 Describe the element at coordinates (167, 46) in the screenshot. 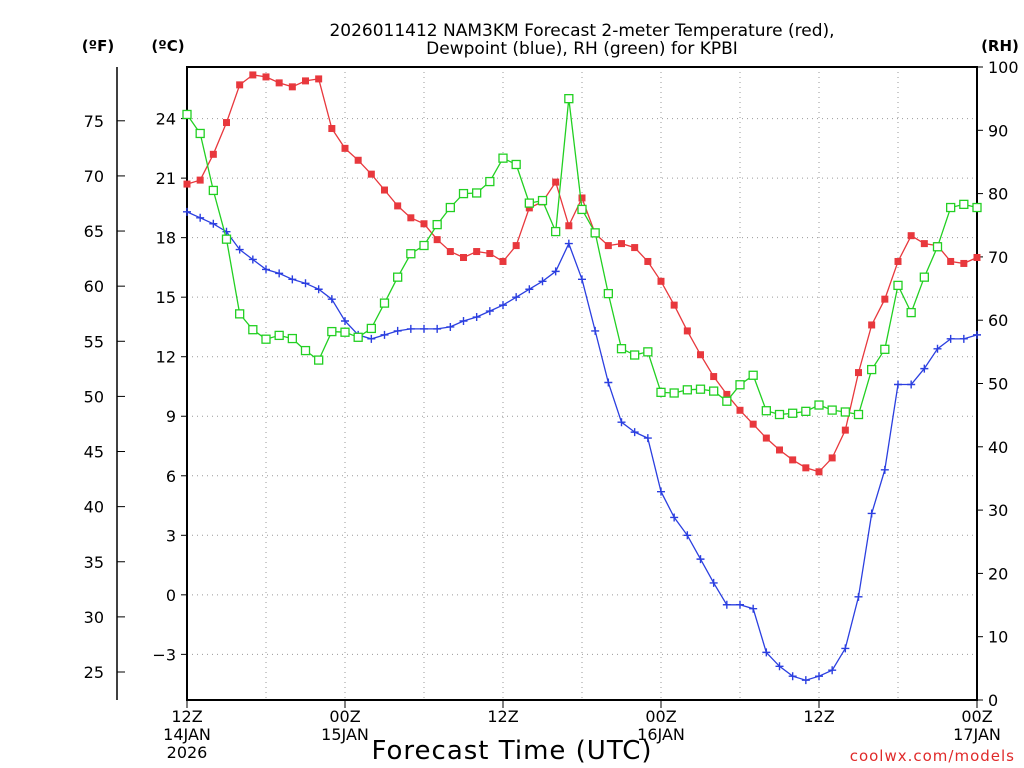

I see `celsius-axis-unit: (ºC)` at that location.